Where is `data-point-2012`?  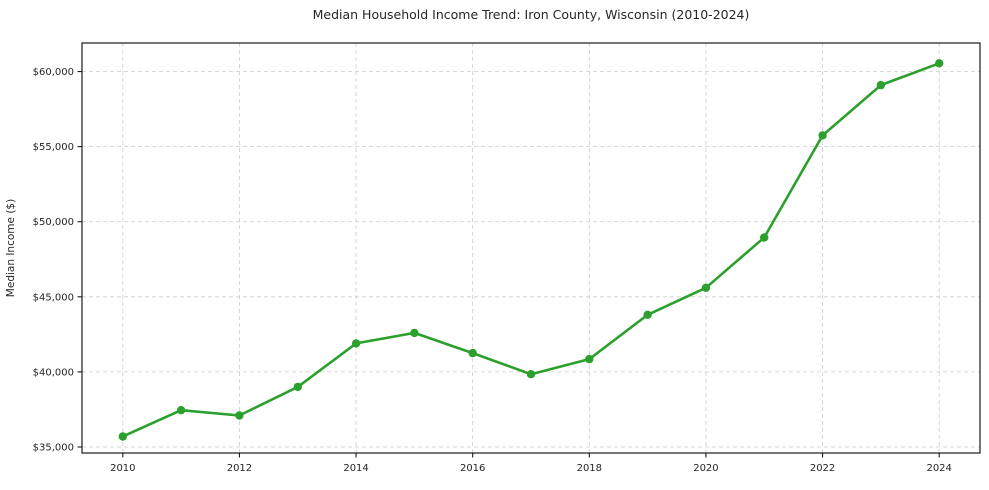 data-point-2012 is located at coordinates (239, 415).